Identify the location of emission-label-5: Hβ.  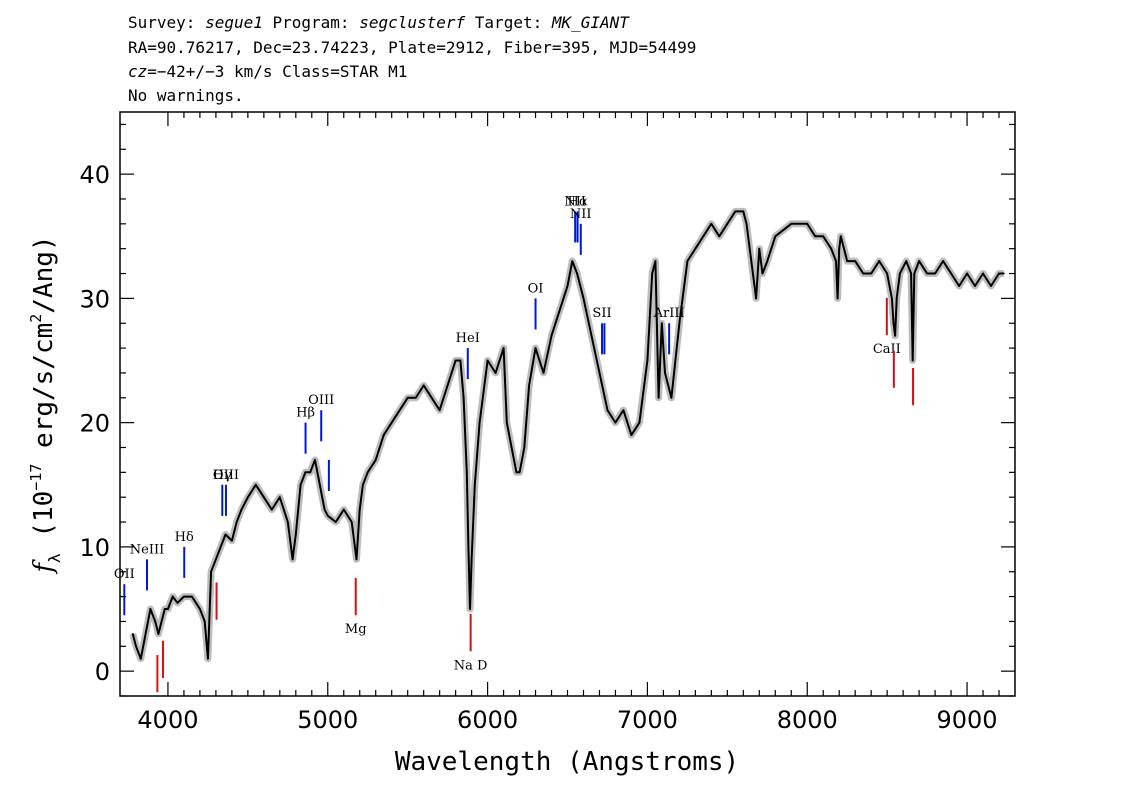
(305, 413).